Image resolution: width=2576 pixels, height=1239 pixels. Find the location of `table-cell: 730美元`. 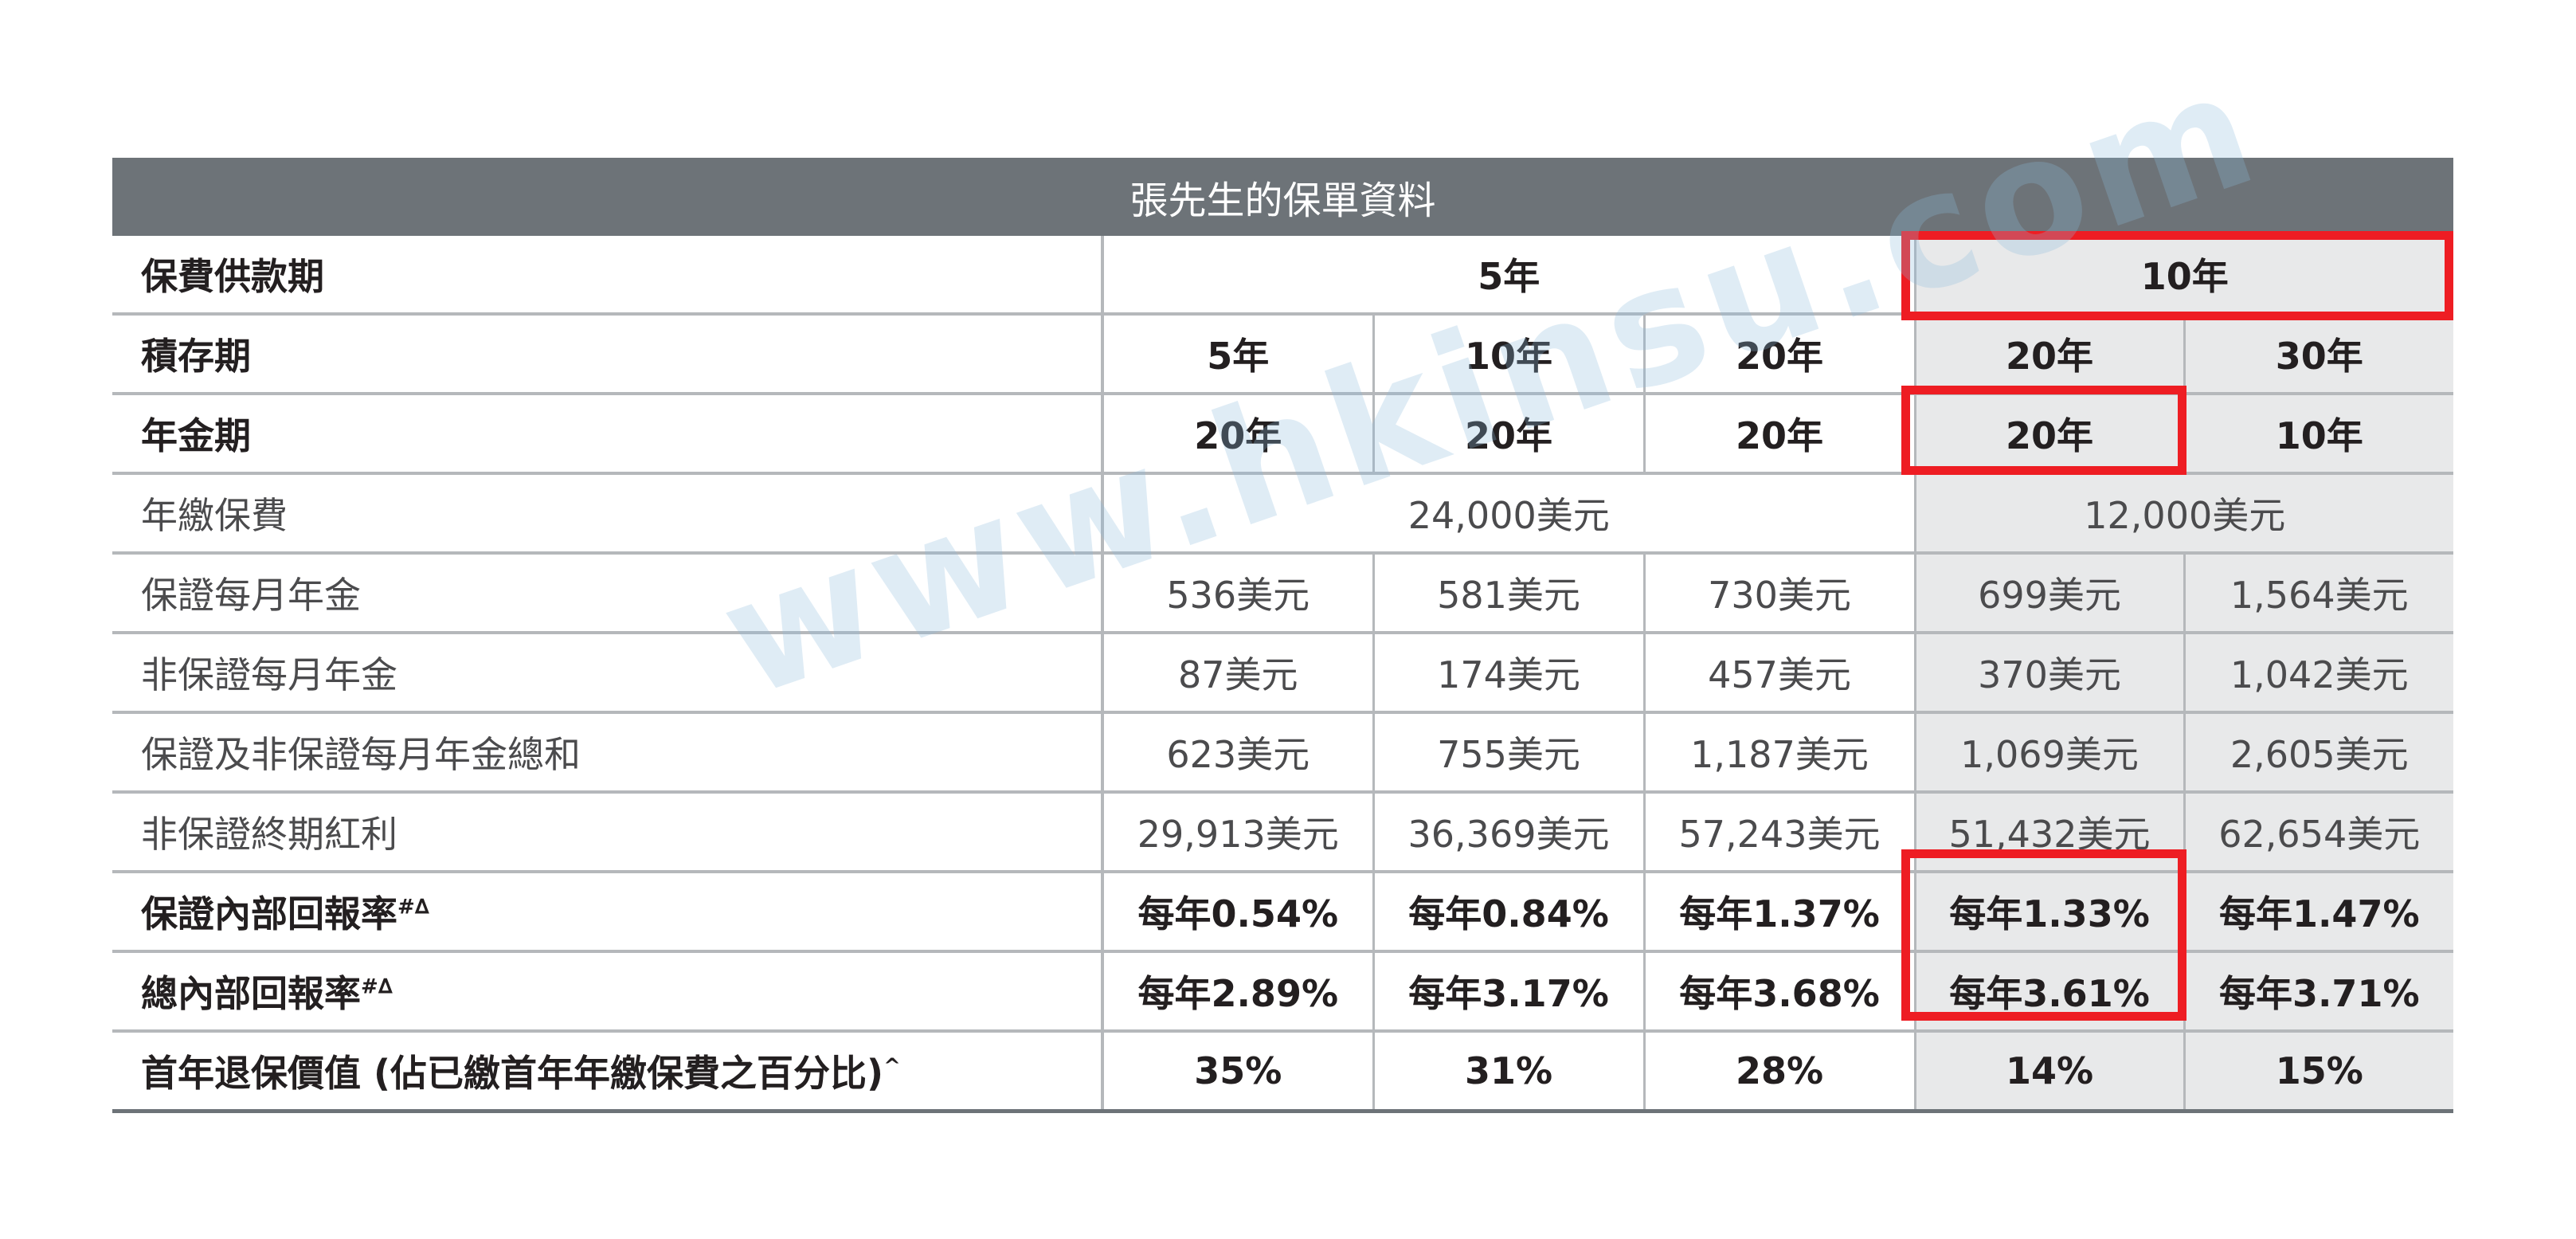

table-cell: 730美元 is located at coordinates (1778, 593).